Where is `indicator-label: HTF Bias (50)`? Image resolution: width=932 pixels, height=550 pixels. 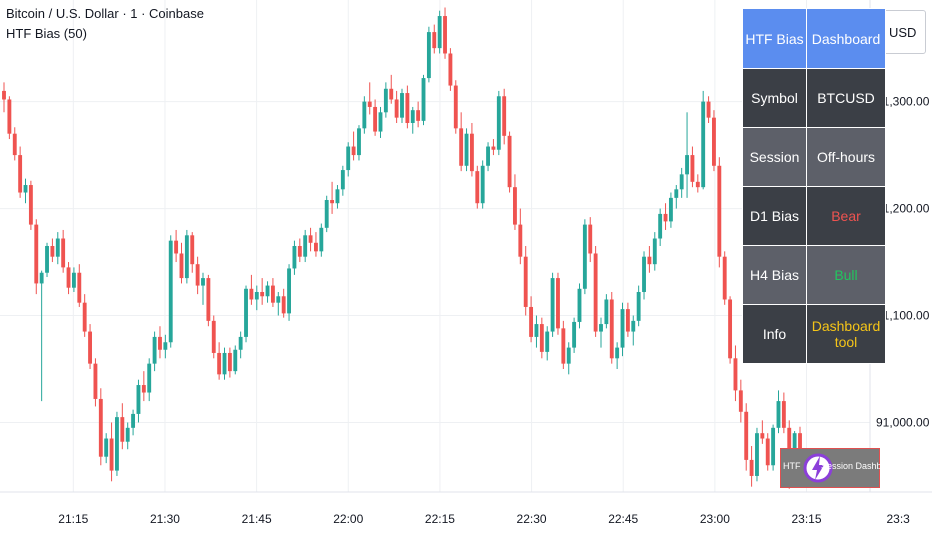 indicator-label: HTF Bias (50) is located at coordinates (46, 33).